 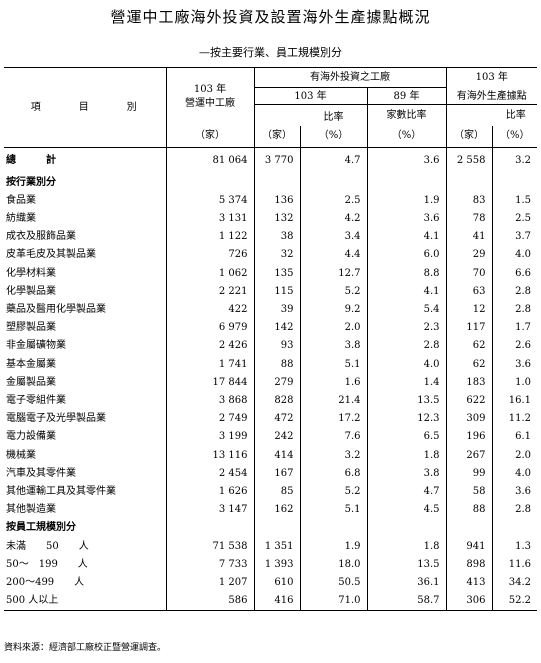 I want to click on row-value: 162, so click(x=276, y=510).